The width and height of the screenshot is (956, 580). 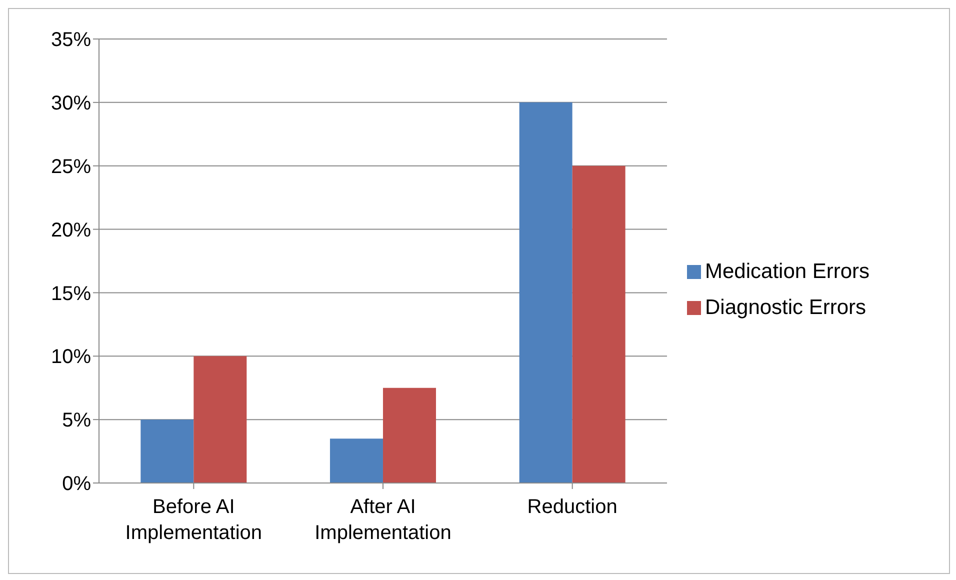 I want to click on x-tick-label: Before AI Implementation, so click(x=193, y=520).